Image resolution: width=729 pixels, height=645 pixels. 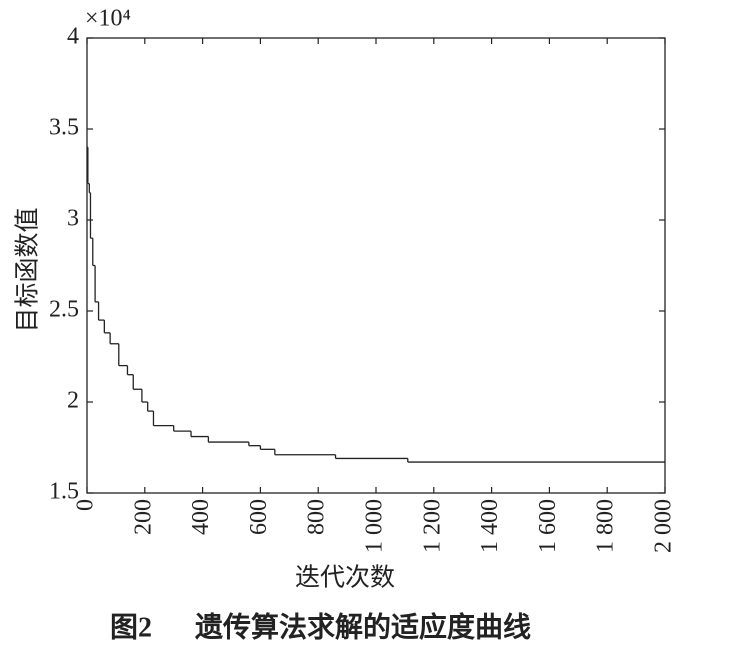 What do you see at coordinates (64, 310) in the screenshot?
I see `y-tick-label: 2.5` at bounding box center [64, 310].